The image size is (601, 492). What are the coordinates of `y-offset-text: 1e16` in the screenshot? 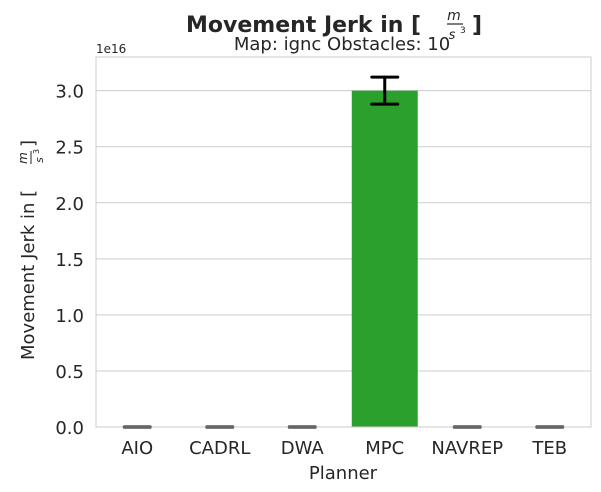 It's located at (111, 49).